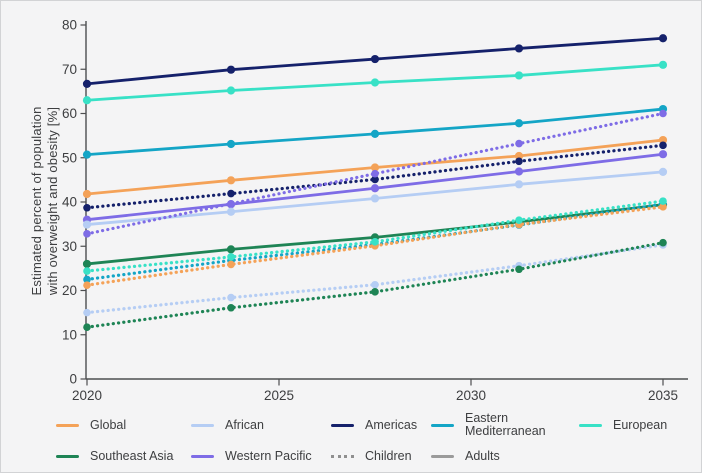 This screenshot has height=473, width=702. Describe the element at coordinates (108, 424) in the screenshot. I see `legend-label-global: Global` at that location.